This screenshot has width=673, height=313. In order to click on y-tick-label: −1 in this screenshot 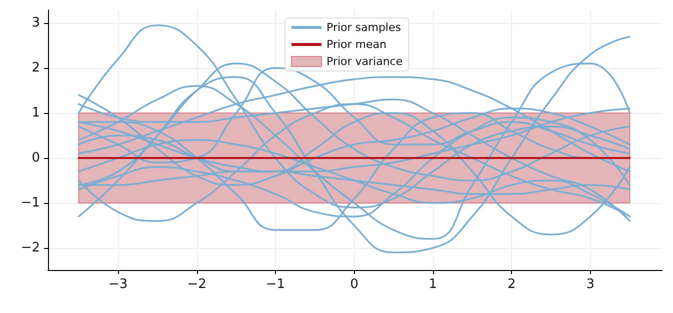, I will do `click(30, 202)`.